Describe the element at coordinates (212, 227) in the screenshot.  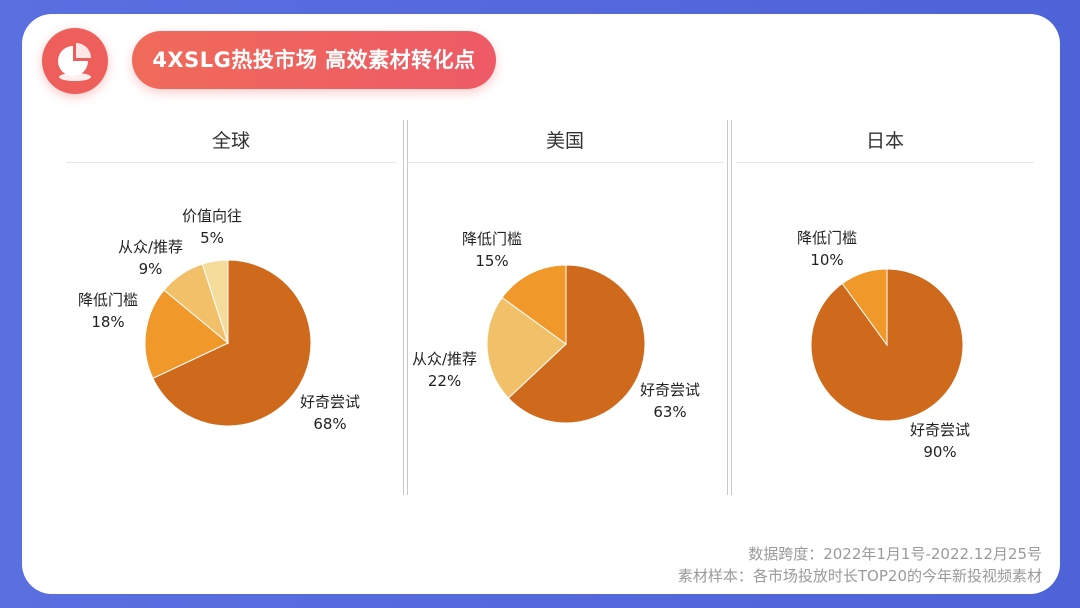
I see `slice-label: 价值向往 5%` at that location.